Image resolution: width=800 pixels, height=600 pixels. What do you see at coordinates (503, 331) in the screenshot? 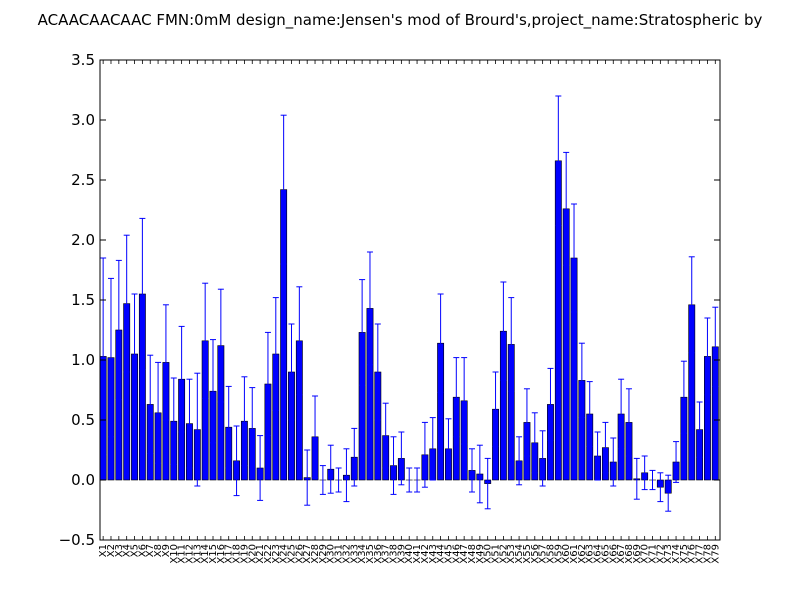
I see `error-bar-X52` at bounding box center [503, 331].